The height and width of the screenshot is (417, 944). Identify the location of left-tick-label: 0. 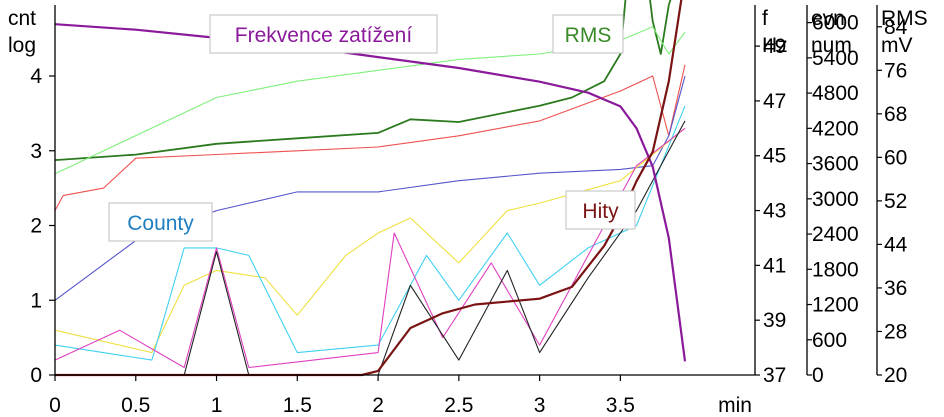
(36, 375).